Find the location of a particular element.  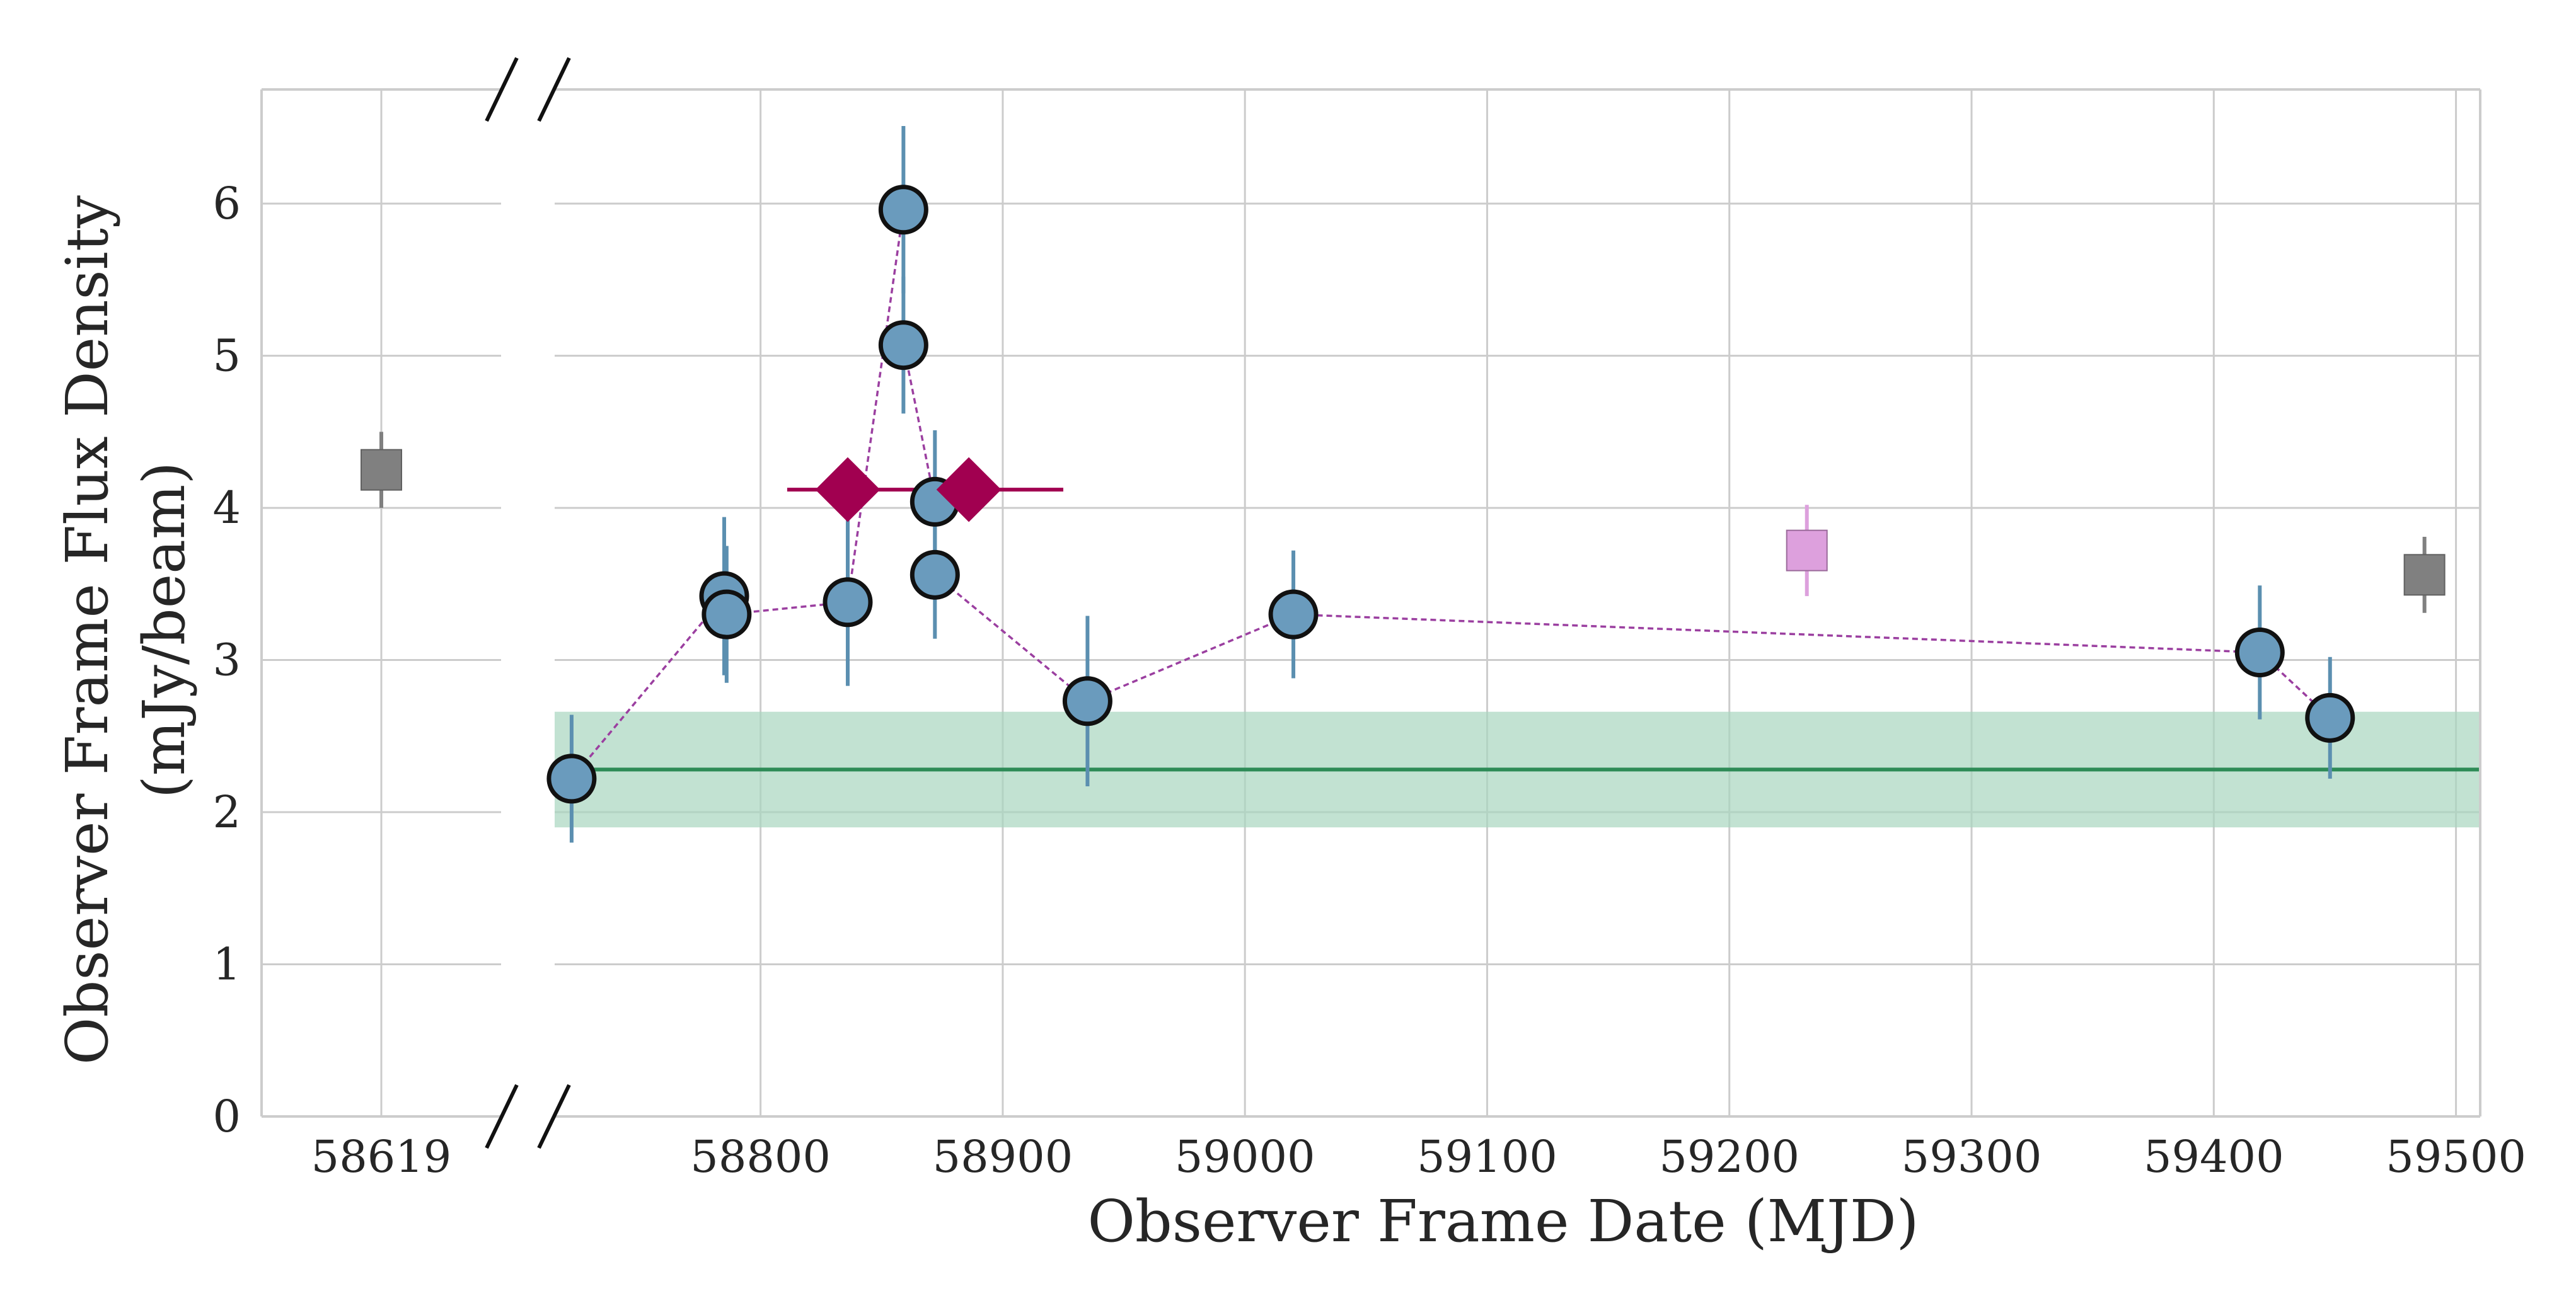

axis-break-marks is located at coordinates (528, 603).